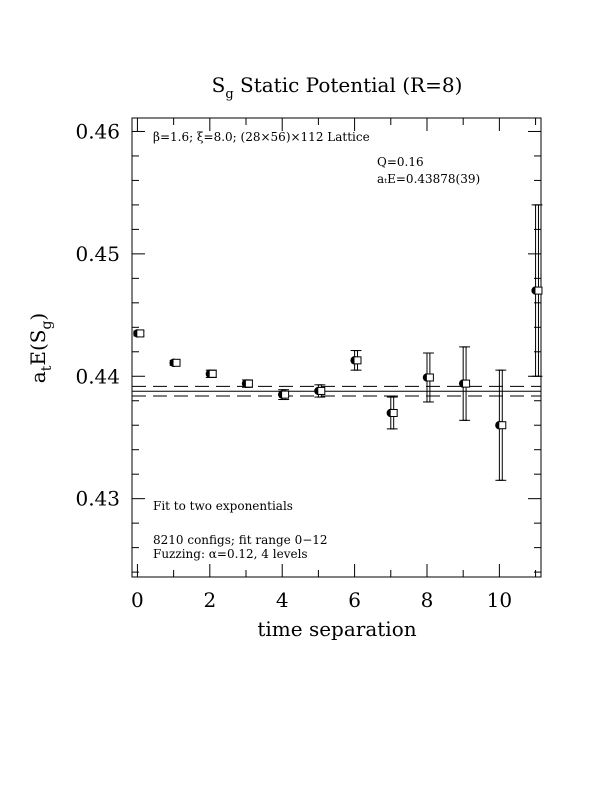  I want to click on chart-title-rest: Static Potential (R=8), so click(348, 85).